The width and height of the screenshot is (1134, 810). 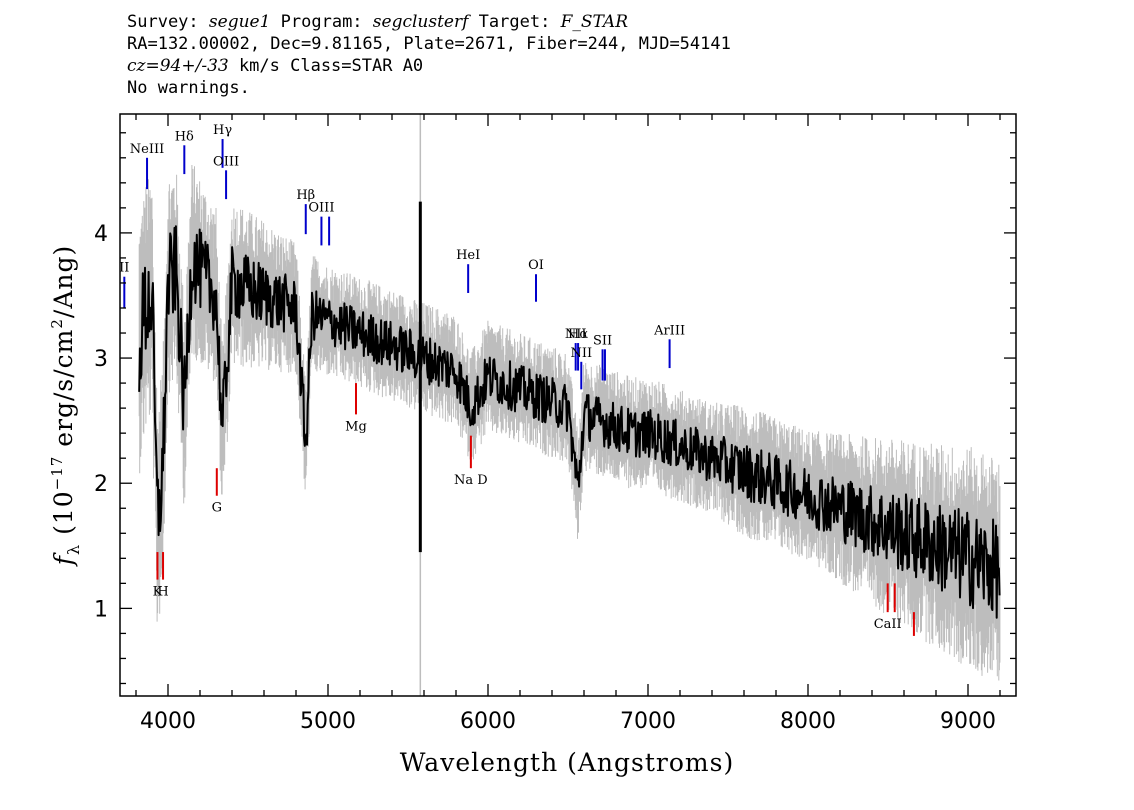 I want to click on y-axis-title-sup2: 2, so click(x=57, y=323).